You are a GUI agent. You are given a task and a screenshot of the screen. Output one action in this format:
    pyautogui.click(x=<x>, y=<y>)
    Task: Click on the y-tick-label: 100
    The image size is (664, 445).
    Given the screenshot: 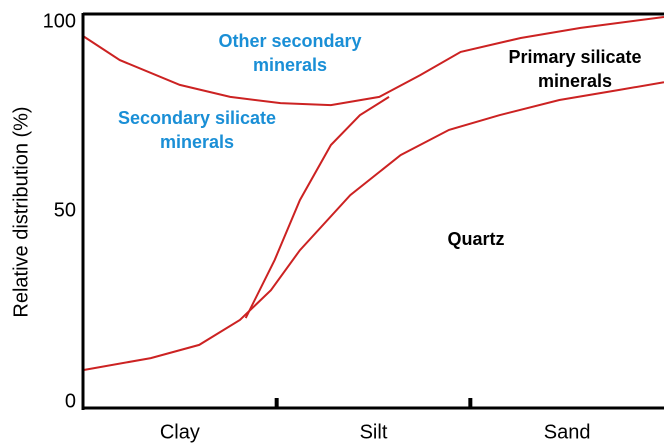 What is the action you would take?
    pyautogui.click(x=59, y=21)
    